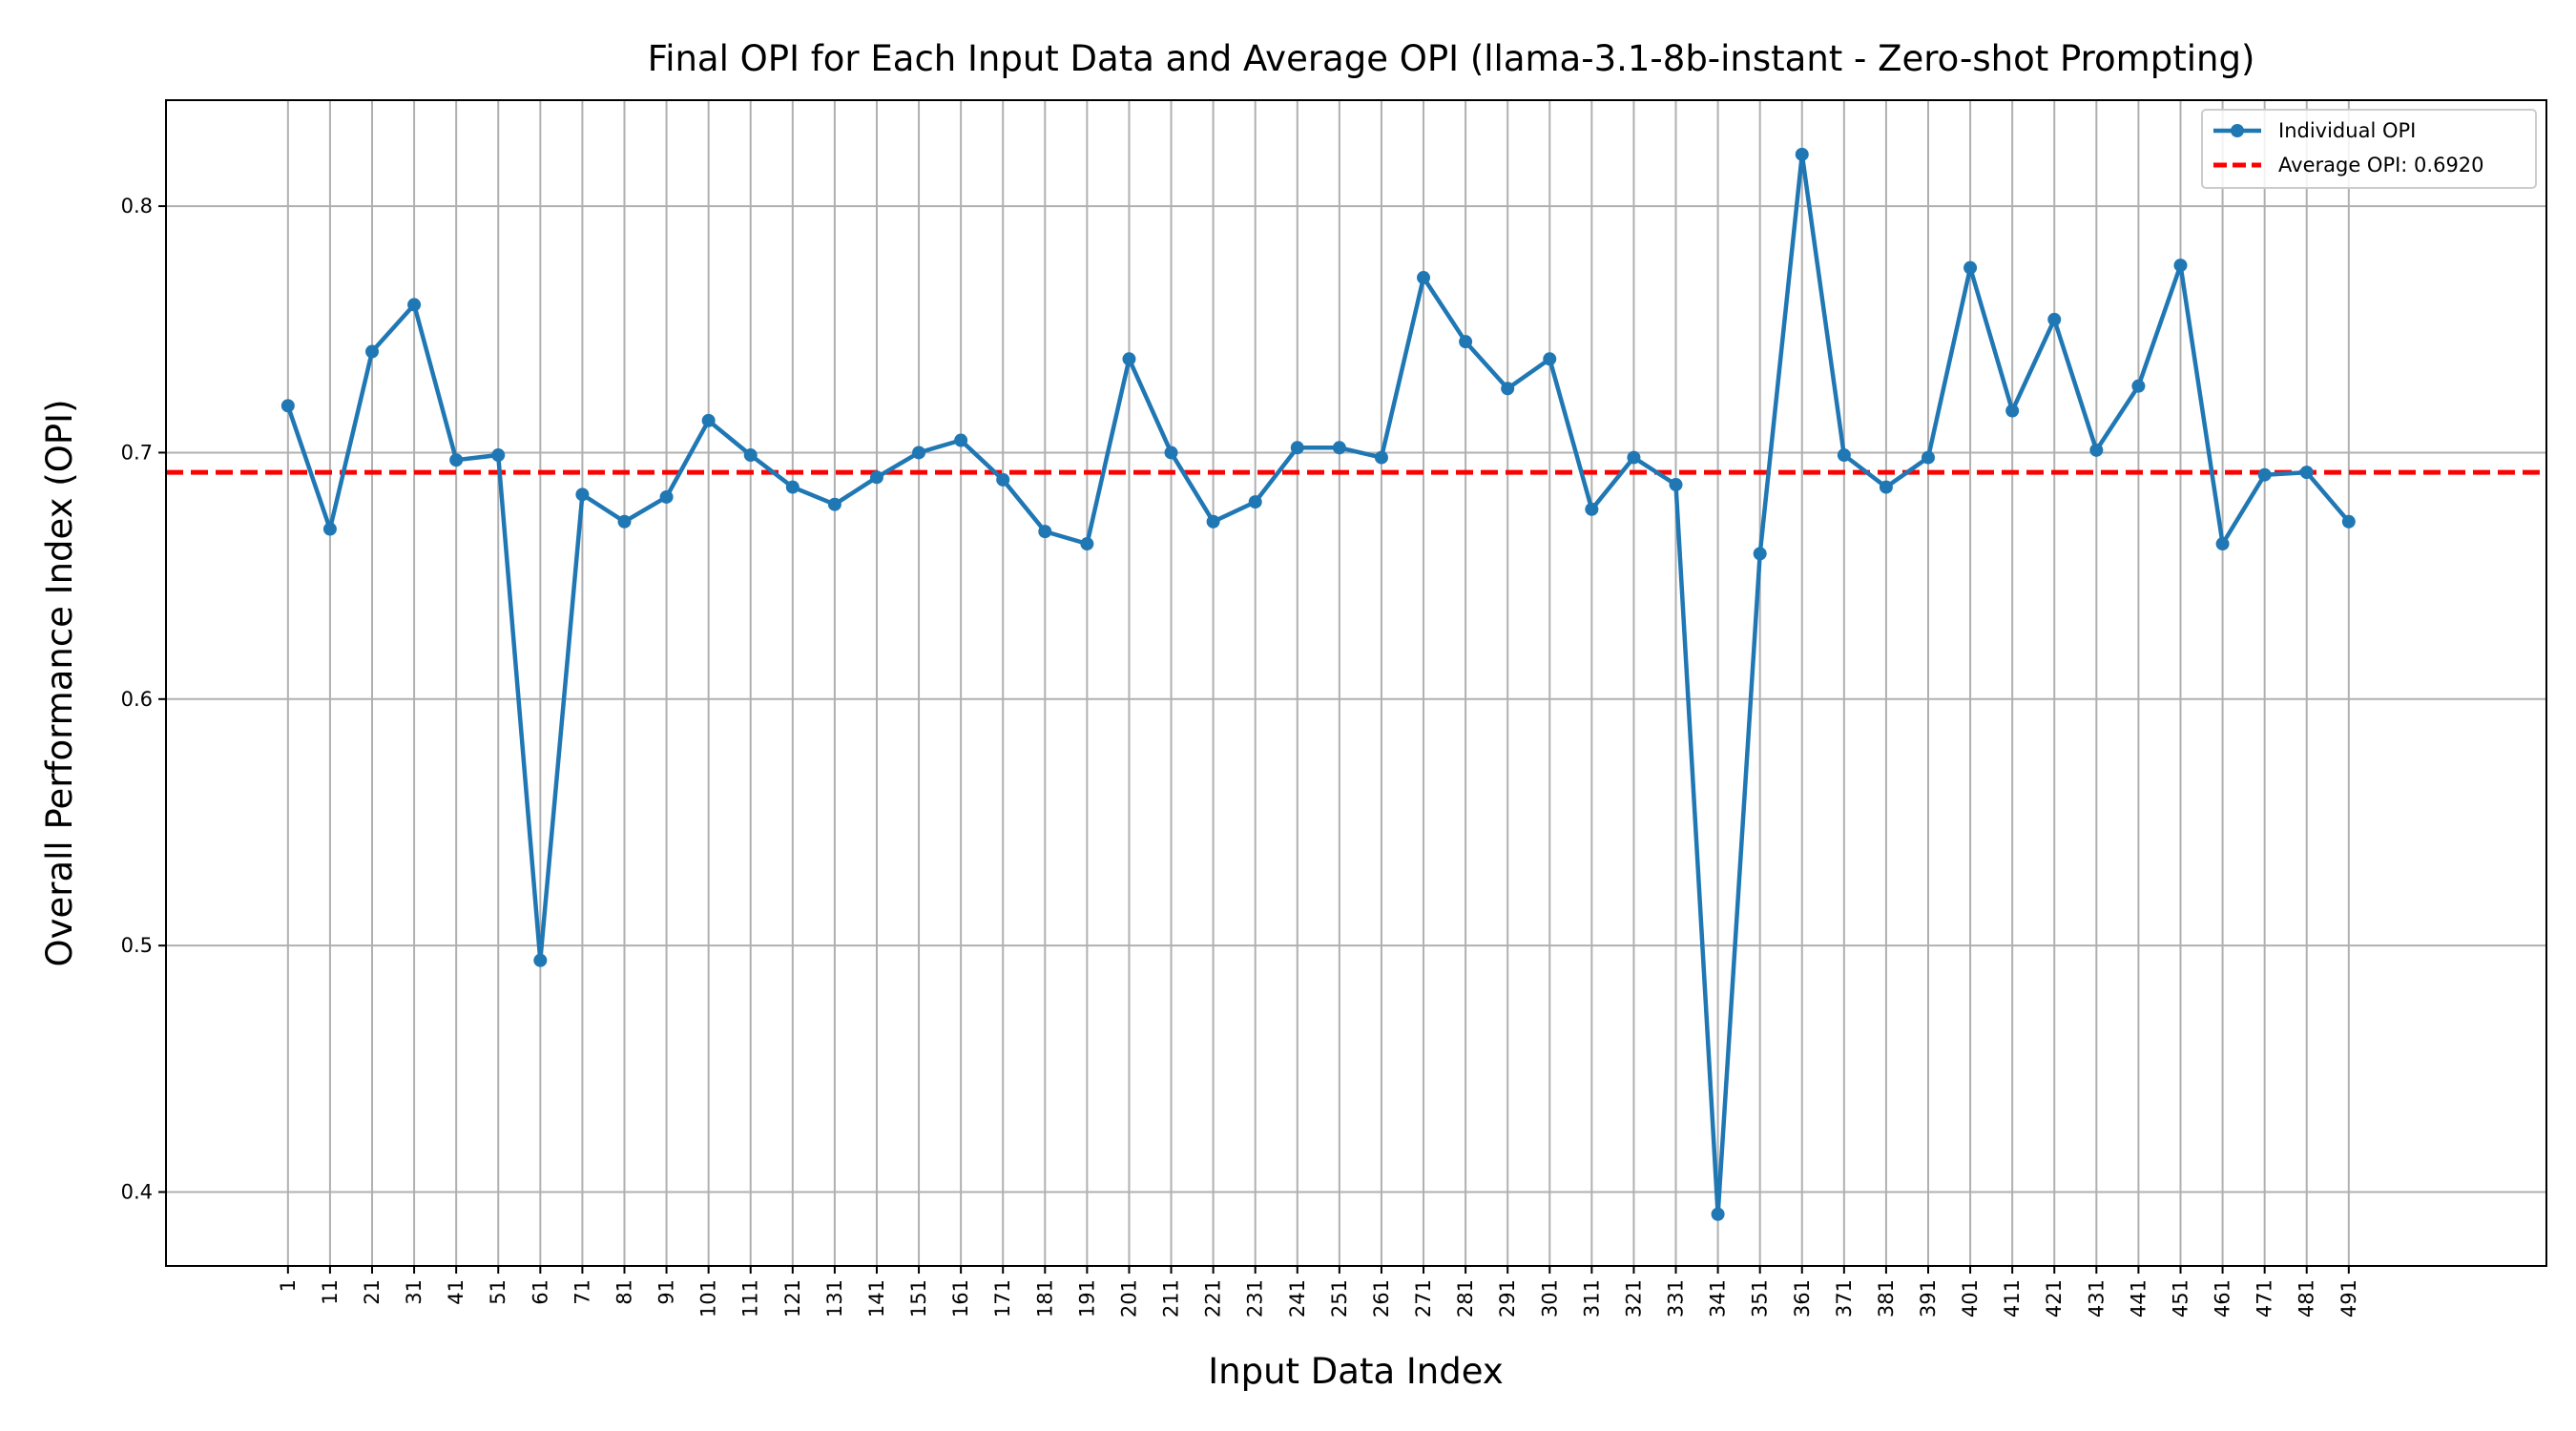 This screenshot has height=1431, width=2576. Describe the element at coordinates (1970, 1298) in the screenshot. I see `x-tick-label: 401` at that location.